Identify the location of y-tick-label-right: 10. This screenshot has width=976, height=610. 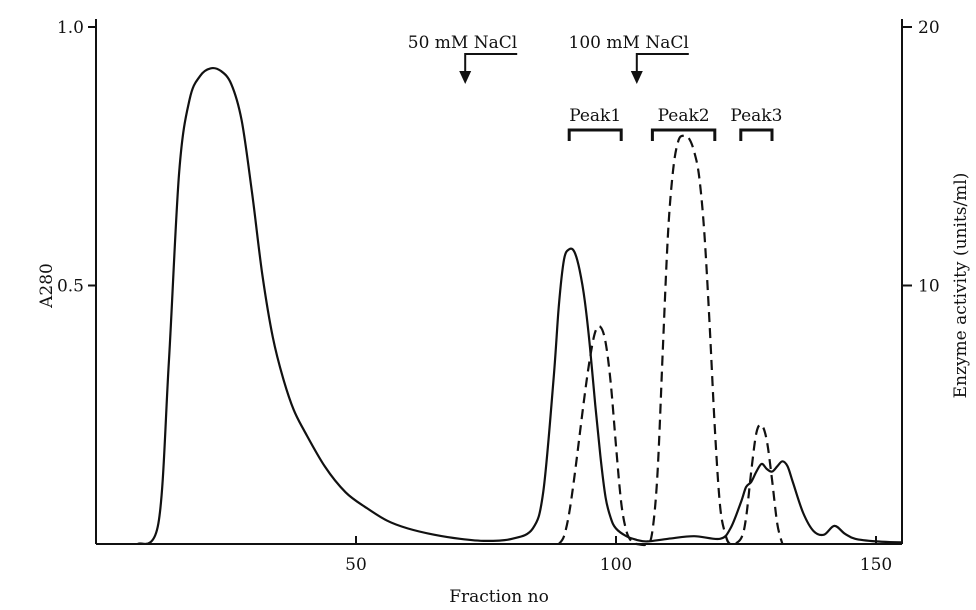
(929, 287).